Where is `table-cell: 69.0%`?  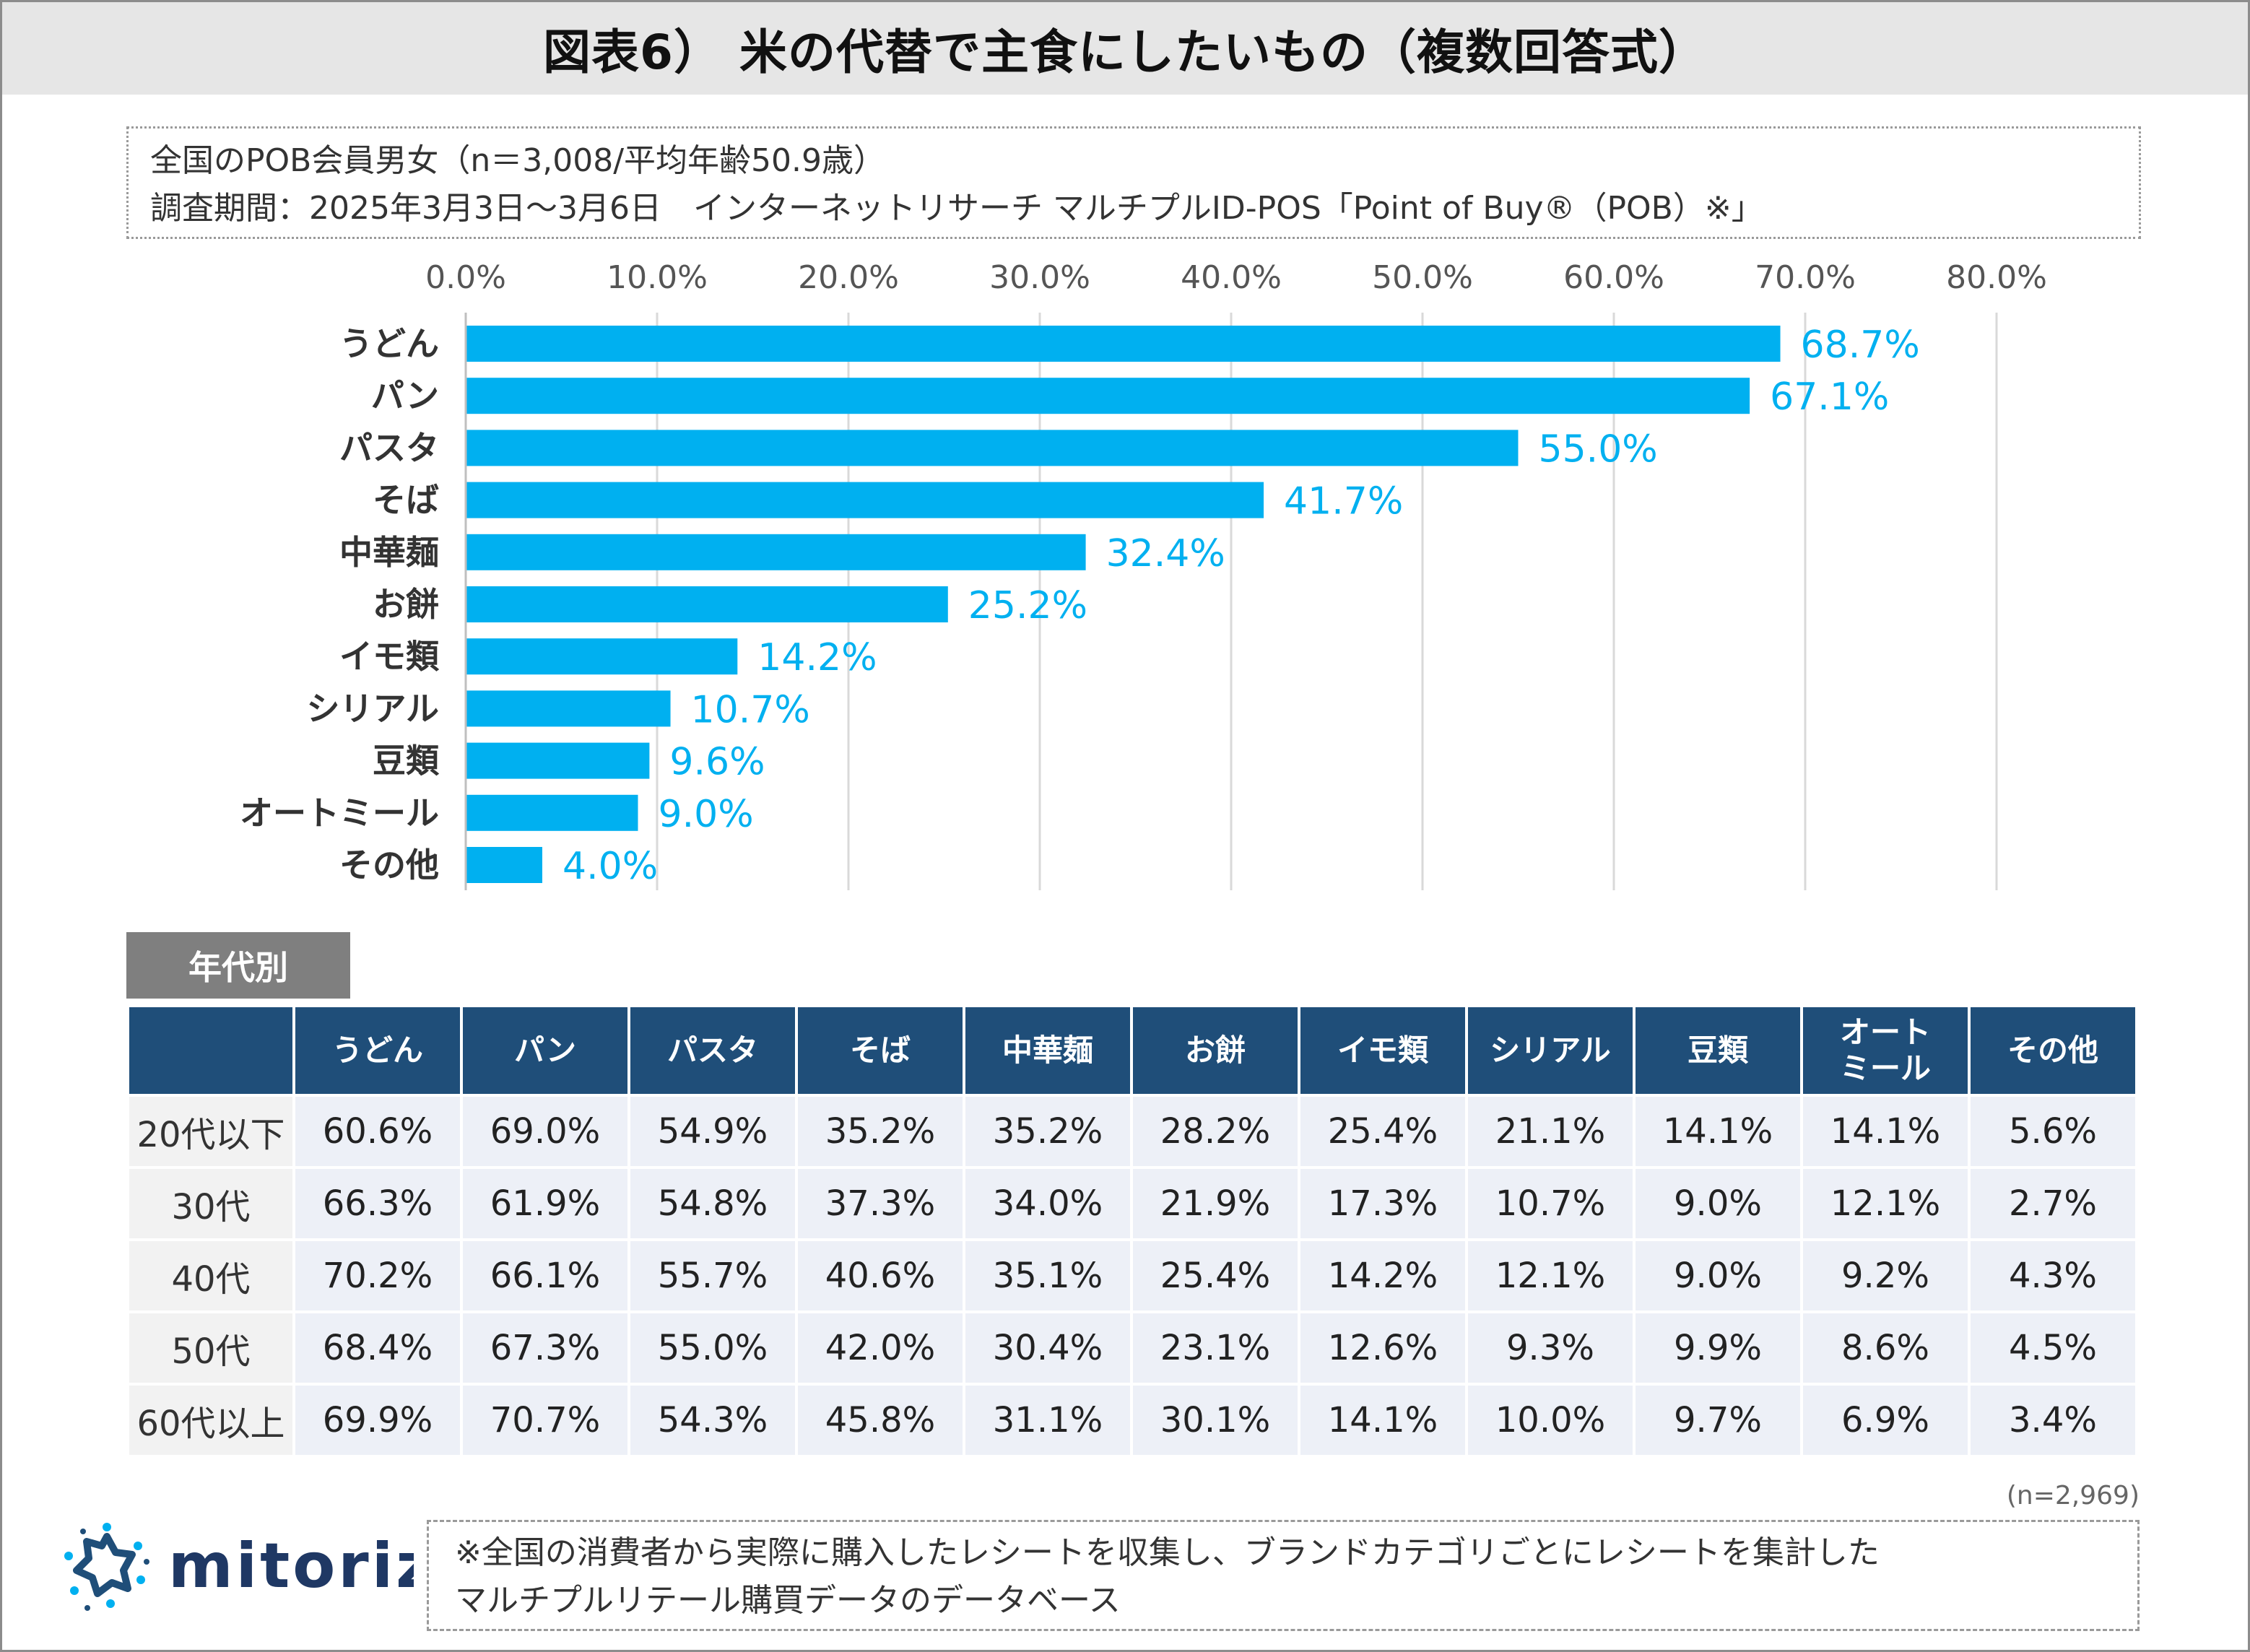 table-cell: 69.0% is located at coordinates (545, 1131).